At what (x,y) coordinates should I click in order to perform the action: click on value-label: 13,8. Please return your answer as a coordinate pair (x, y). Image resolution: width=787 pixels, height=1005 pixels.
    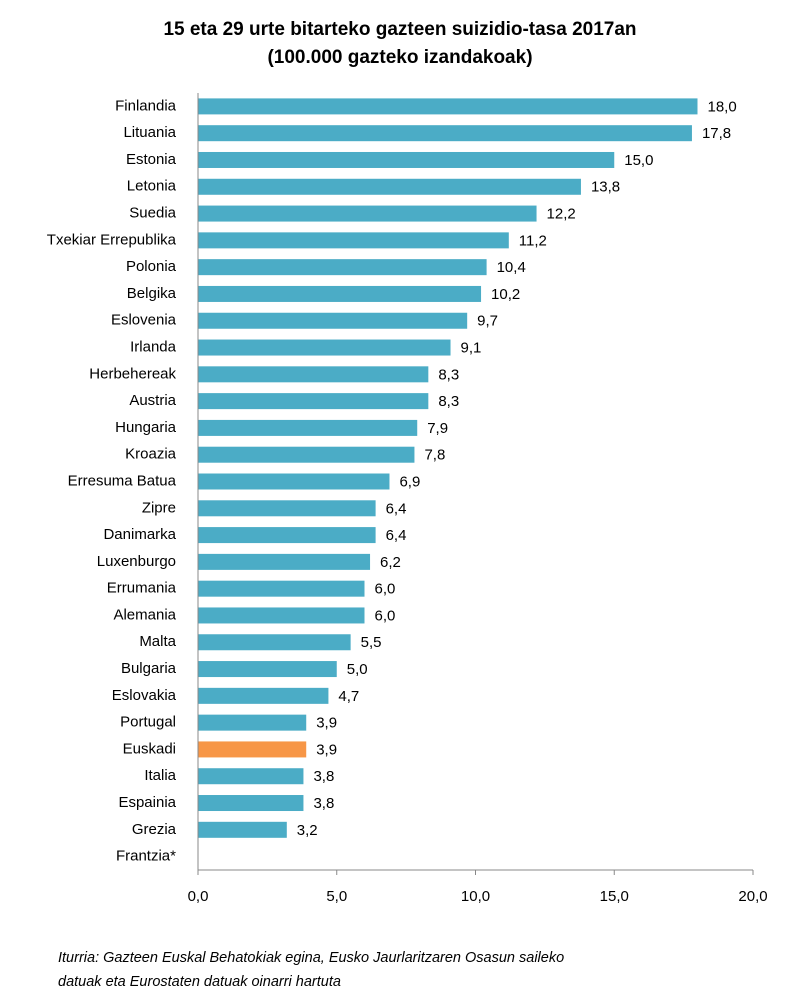
    Looking at the image, I should click on (605, 187).